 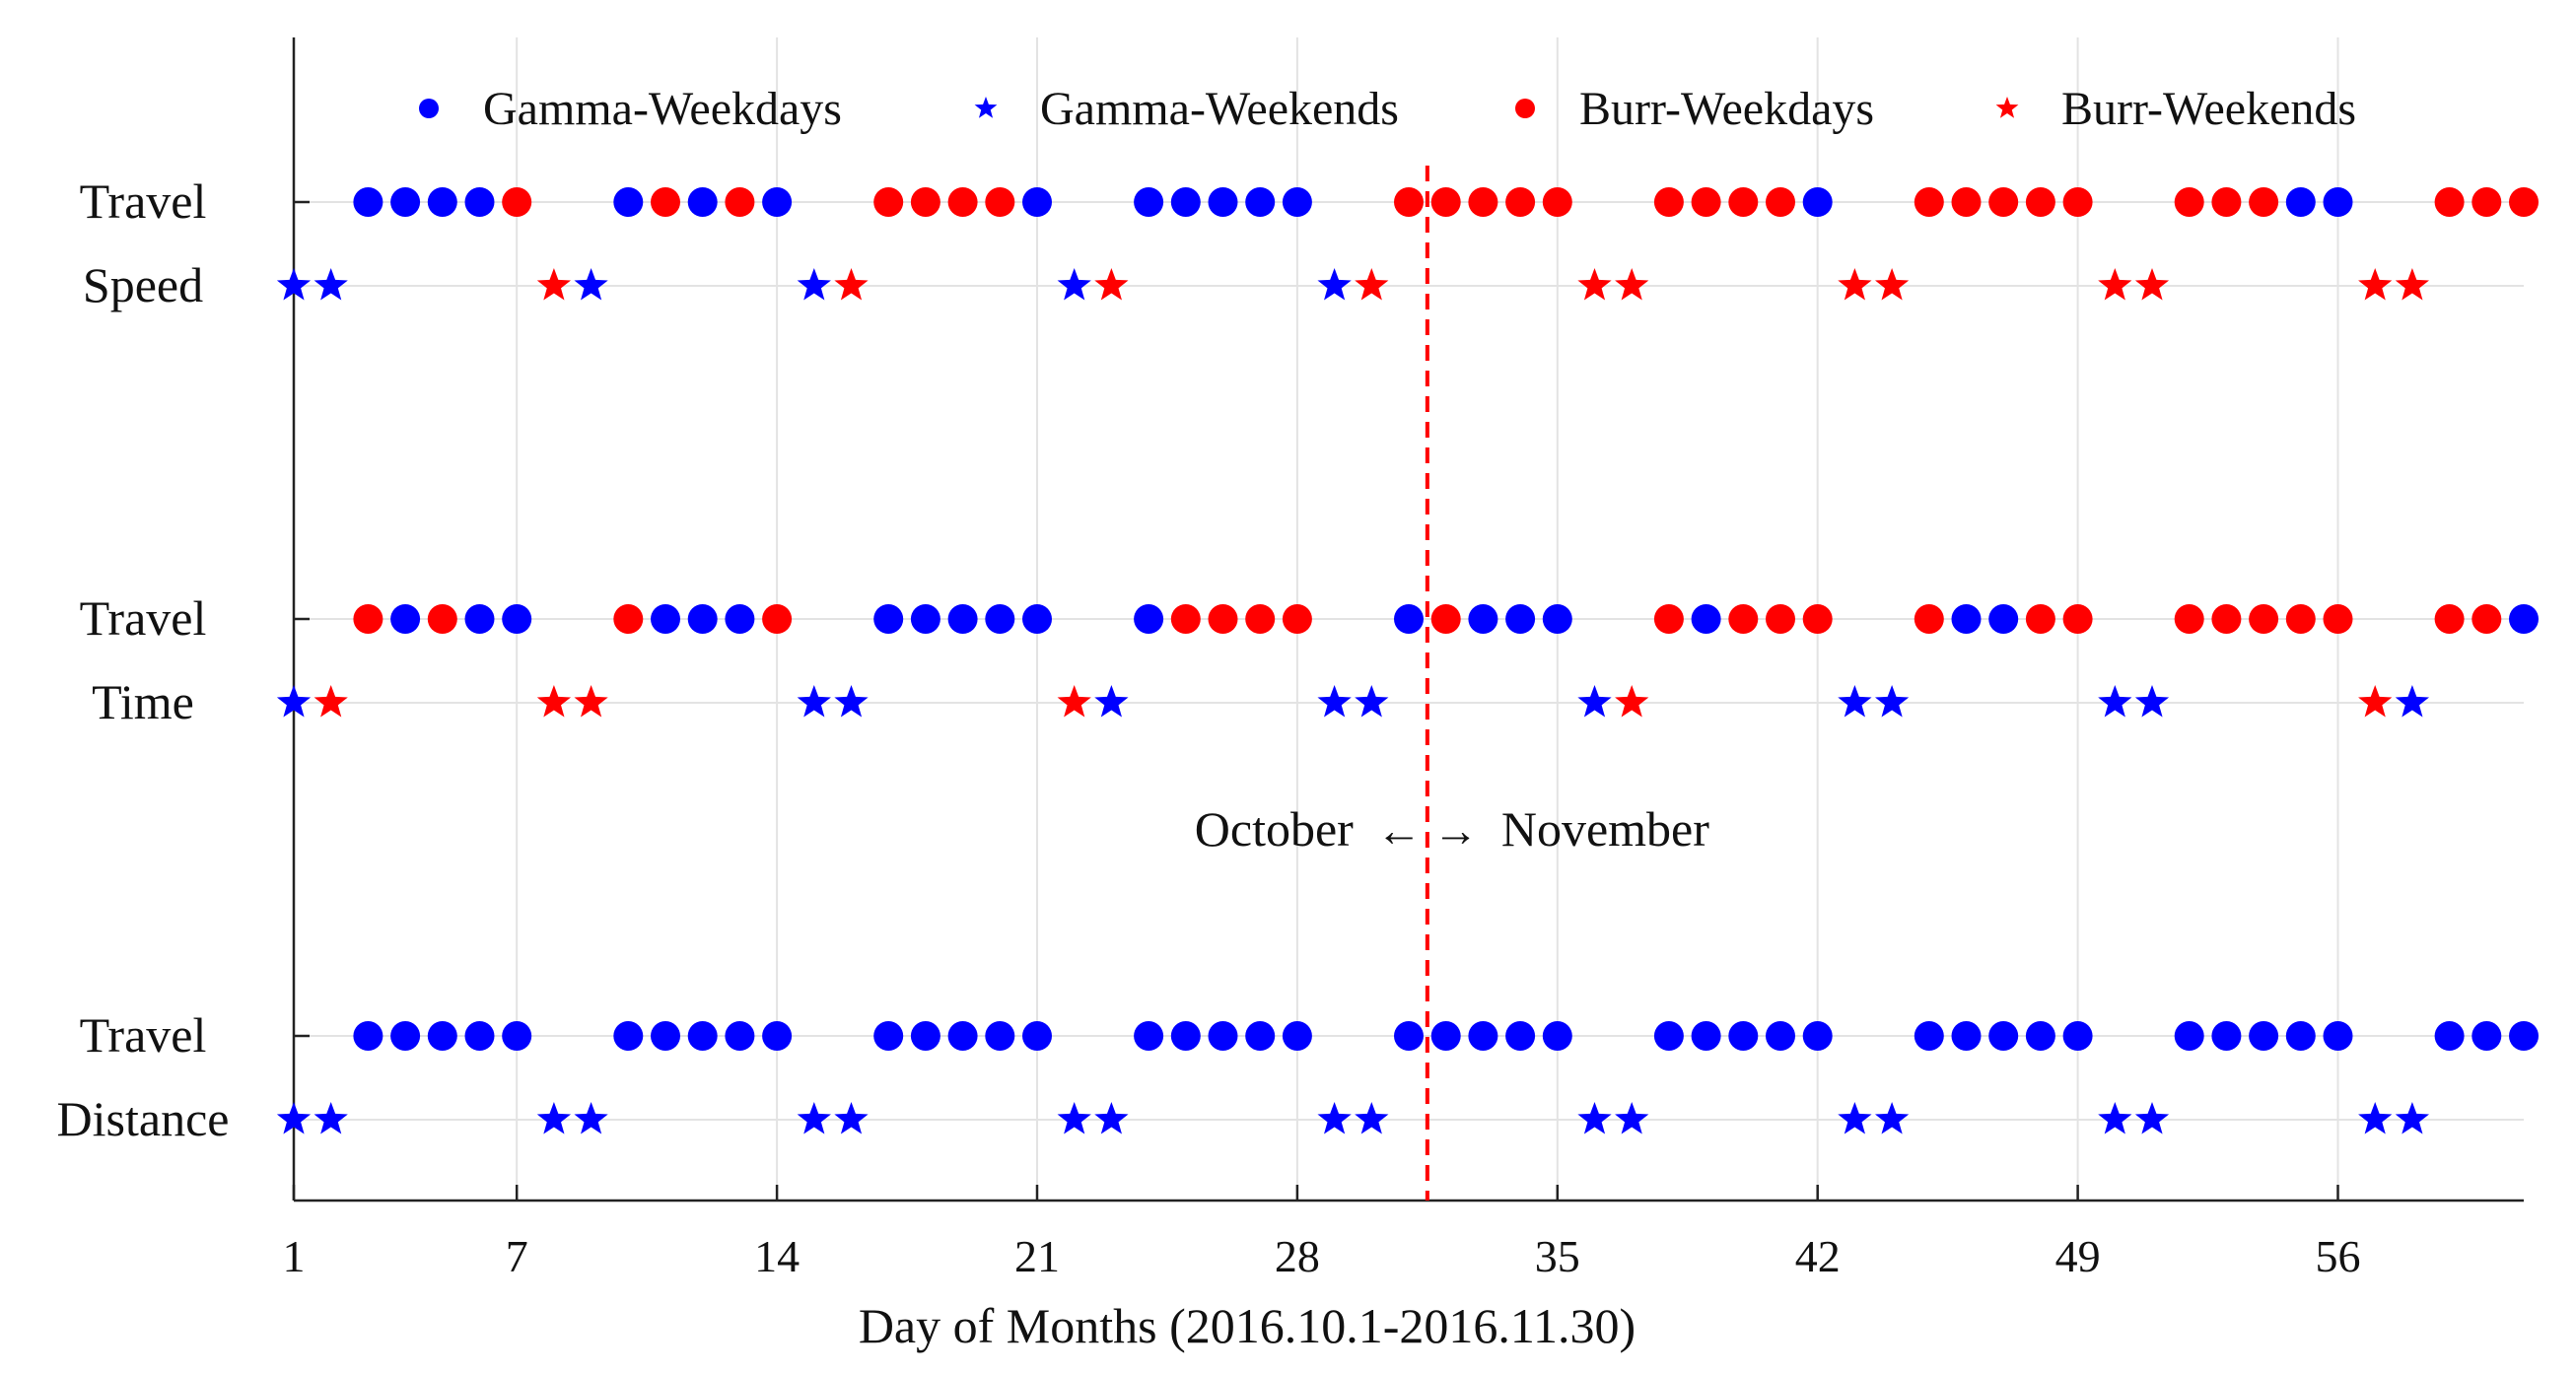 I want to click on y-tick-label: Speed, so click(x=143, y=284).